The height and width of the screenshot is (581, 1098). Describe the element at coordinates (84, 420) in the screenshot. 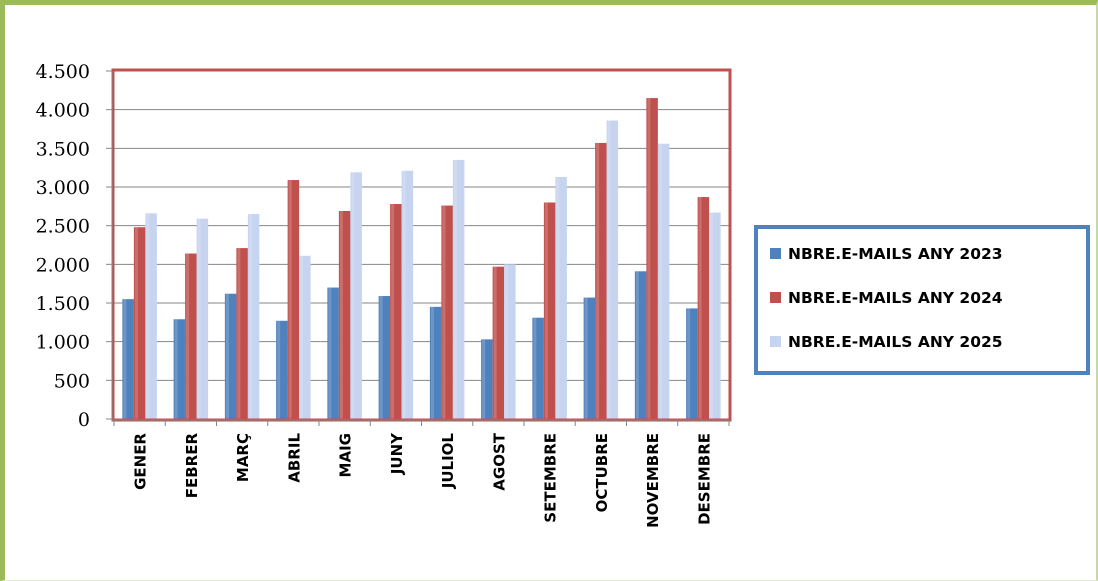

I see `y-tick-label: 0` at that location.